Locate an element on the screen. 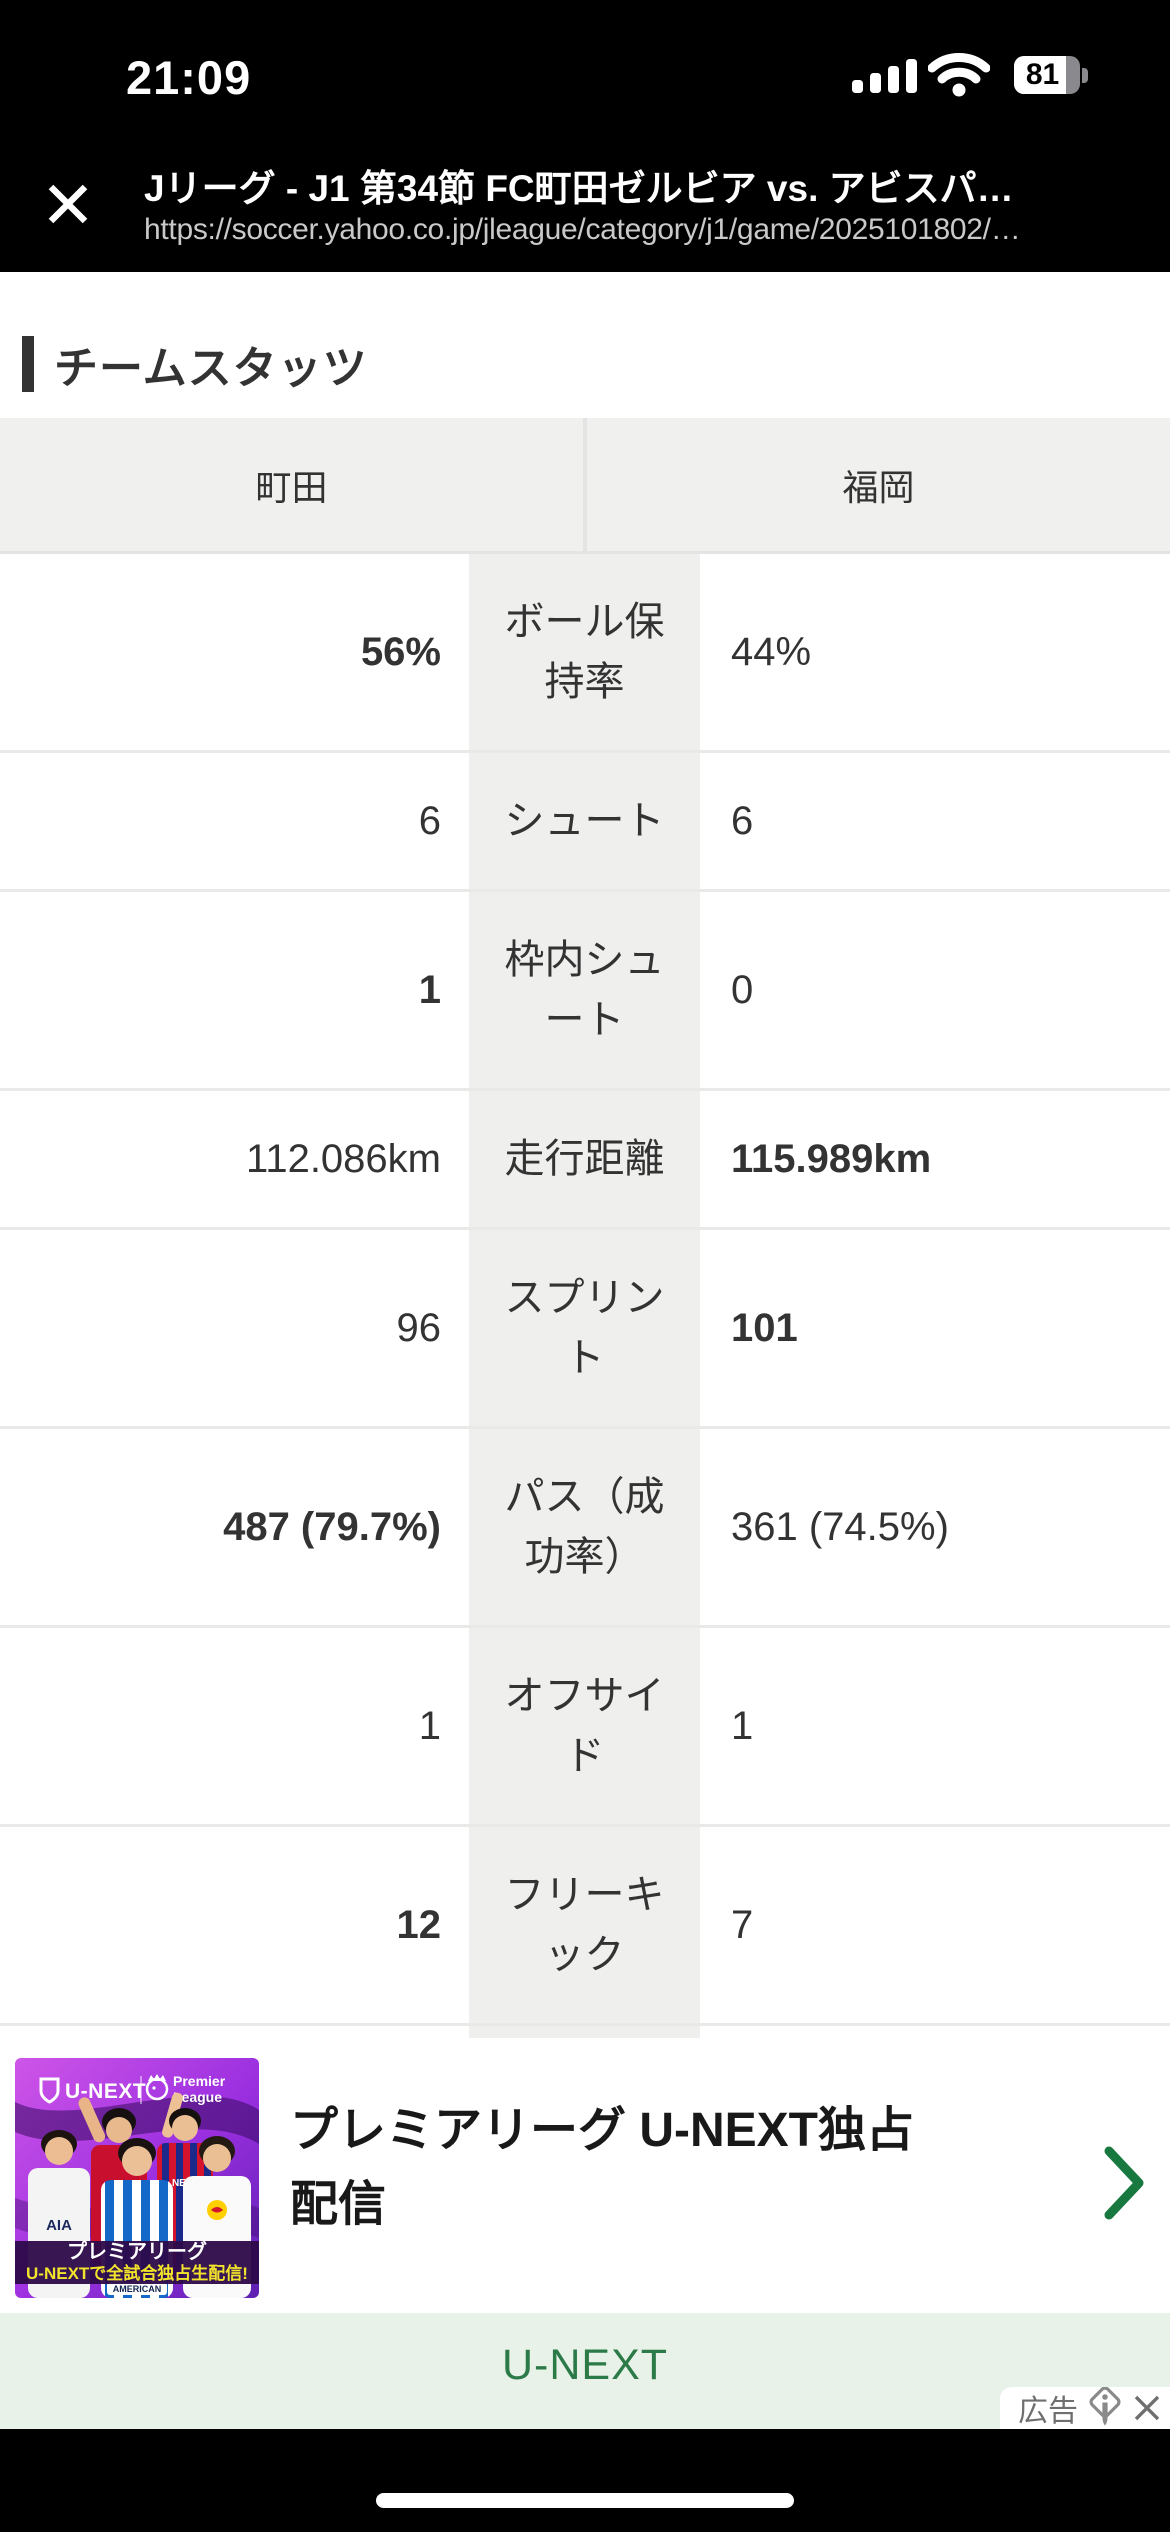 Image resolution: width=1170 pixels, height=2532 pixels. stat-label: 走行距離 is located at coordinates (586, 1159).